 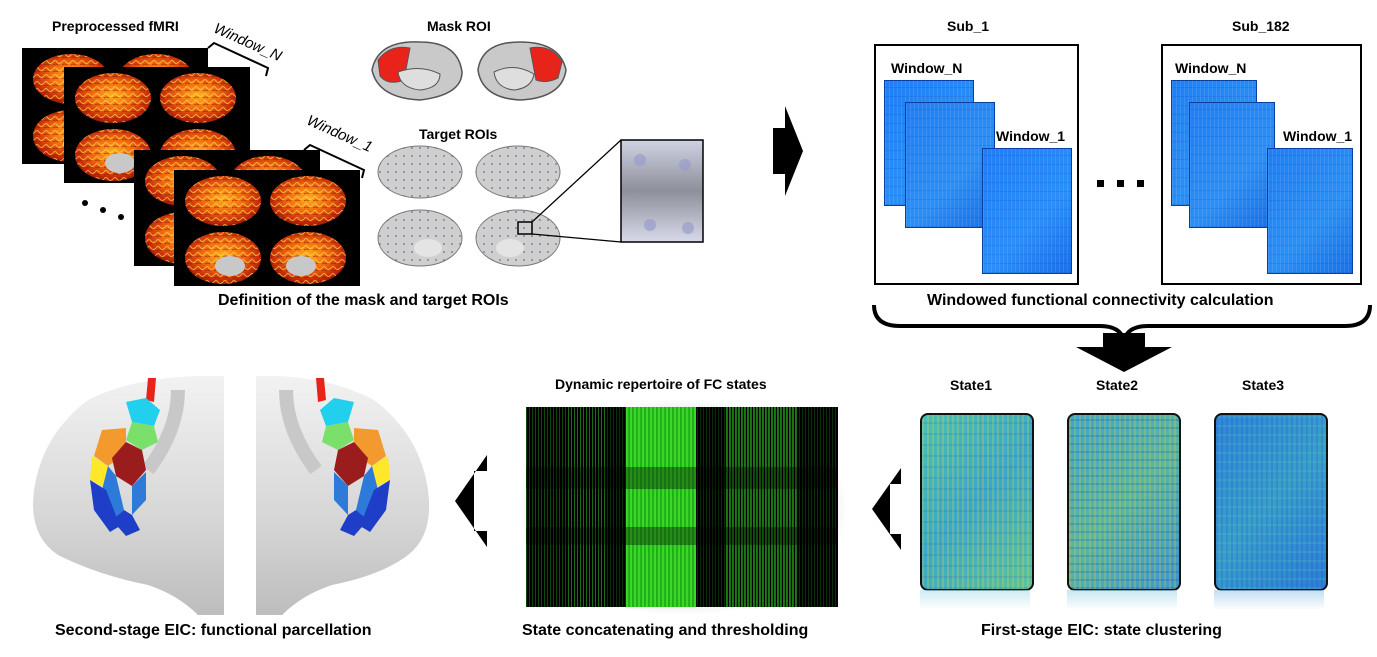 I want to click on sub1-window-1-label: Window_1, so click(x=1031, y=136).